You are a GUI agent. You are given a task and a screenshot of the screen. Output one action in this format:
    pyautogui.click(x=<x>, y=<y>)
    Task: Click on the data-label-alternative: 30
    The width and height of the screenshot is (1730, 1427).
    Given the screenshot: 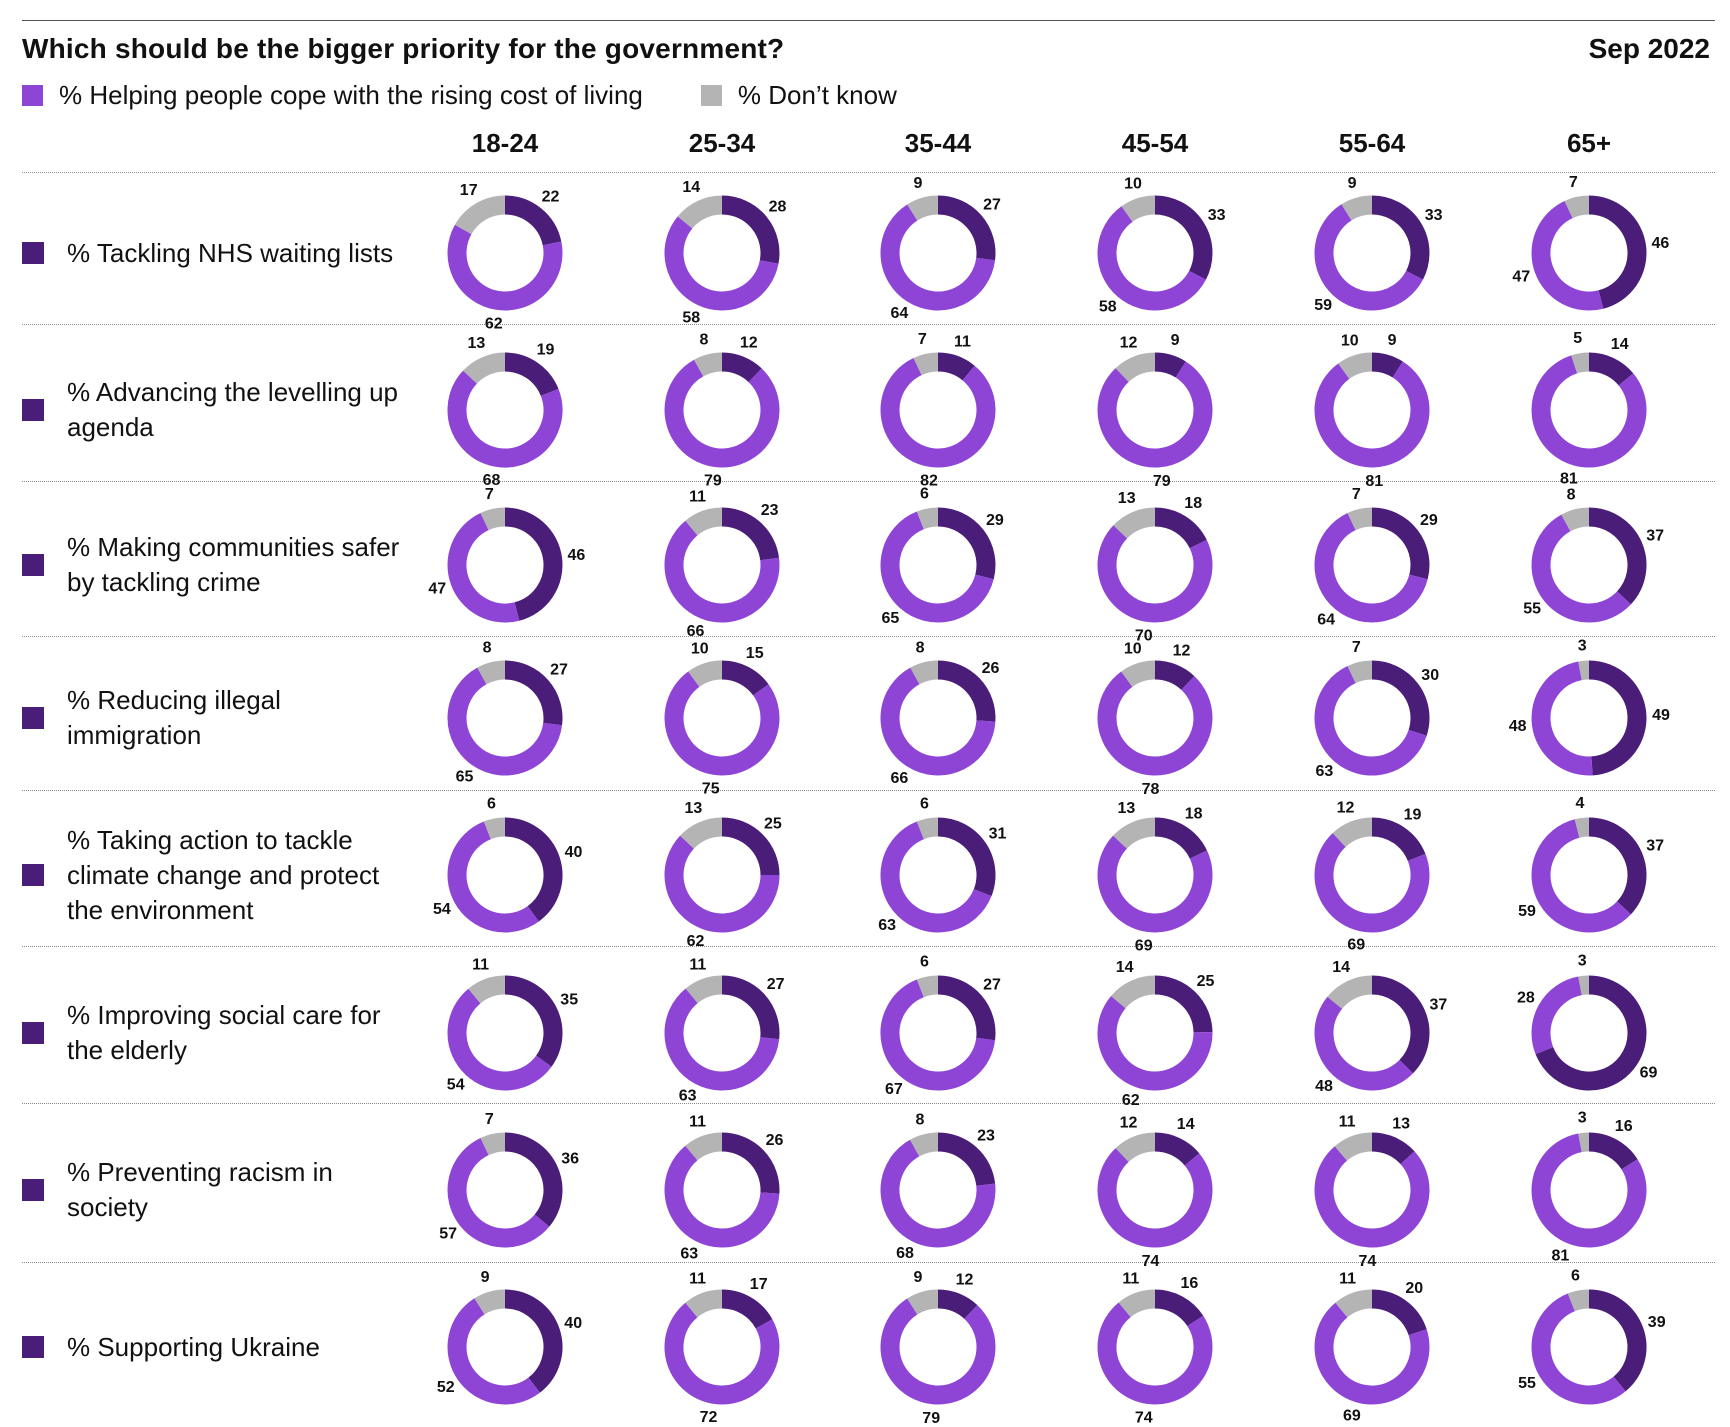 What is the action you would take?
    pyautogui.click(x=1430, y=675)
    